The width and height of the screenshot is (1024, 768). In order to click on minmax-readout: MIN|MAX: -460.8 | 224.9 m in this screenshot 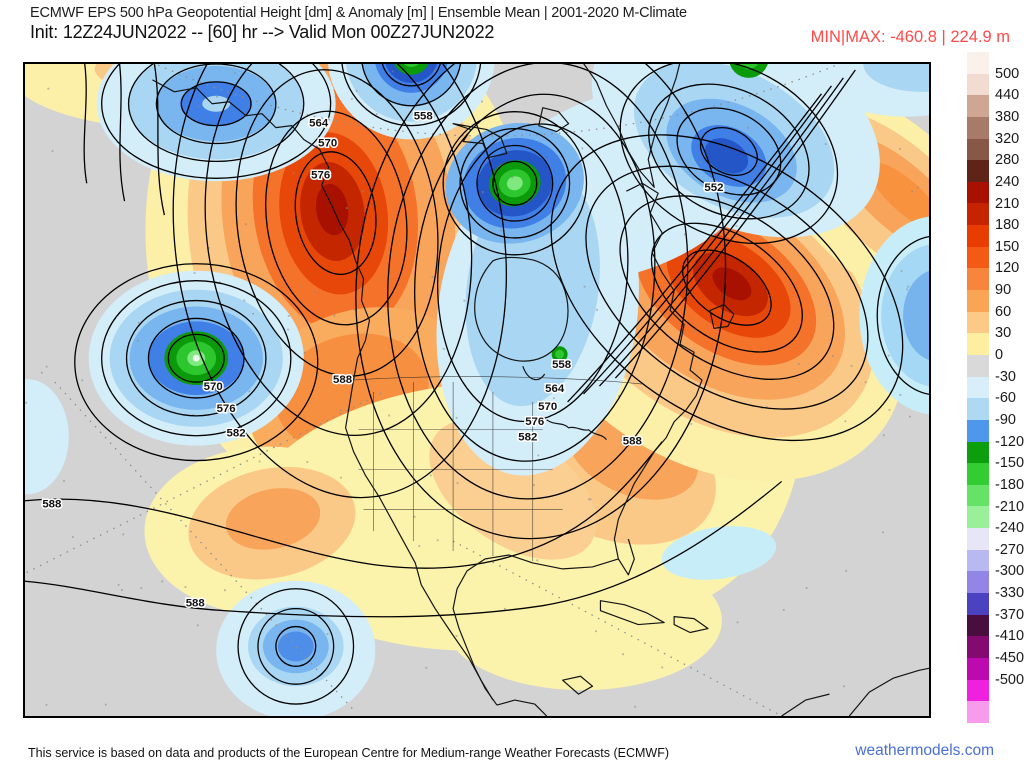, I will do `click(910, 37)`.